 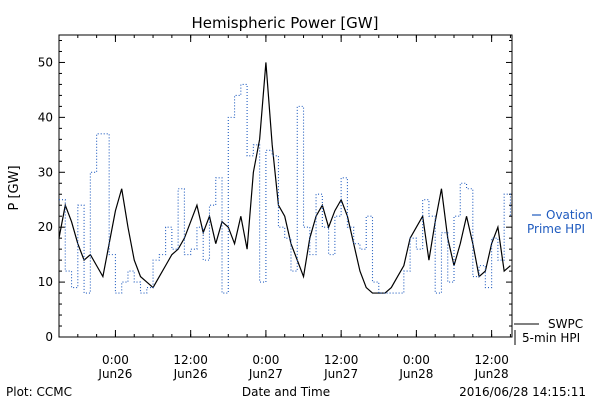 What do you see at coordinates (556, 229) in the screenshot?
I see `legend-ovation-label-line2: Prime HPI` at bounding box center [556, 229].